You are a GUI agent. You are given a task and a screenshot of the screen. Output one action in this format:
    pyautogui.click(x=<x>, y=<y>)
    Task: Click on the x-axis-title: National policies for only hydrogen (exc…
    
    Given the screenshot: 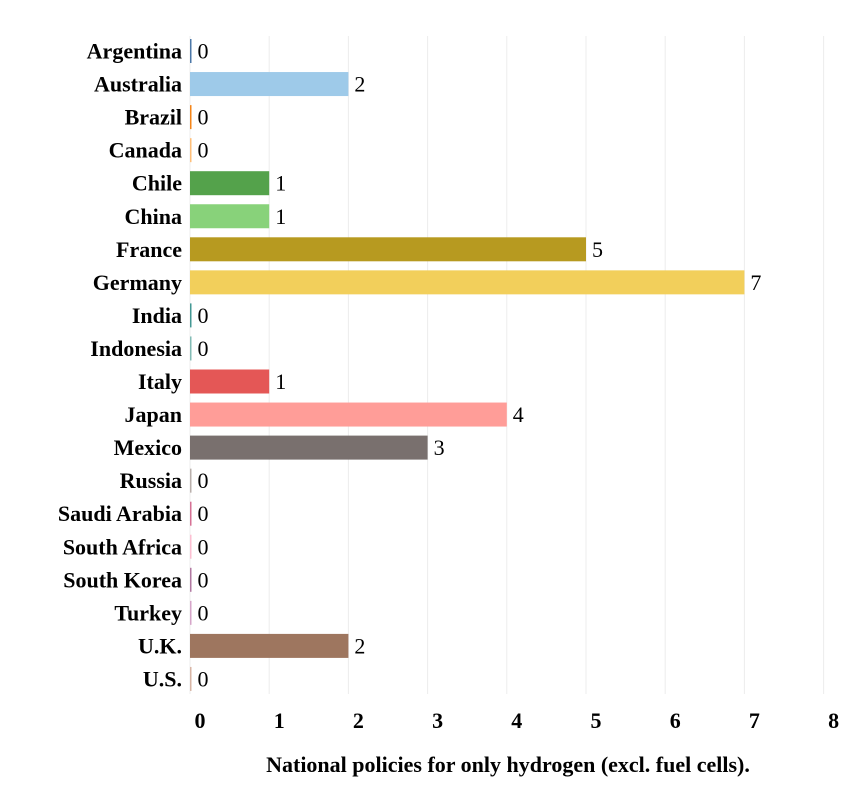 What is the action you would take?
    pyautogui.click(x=508, y=764)
    